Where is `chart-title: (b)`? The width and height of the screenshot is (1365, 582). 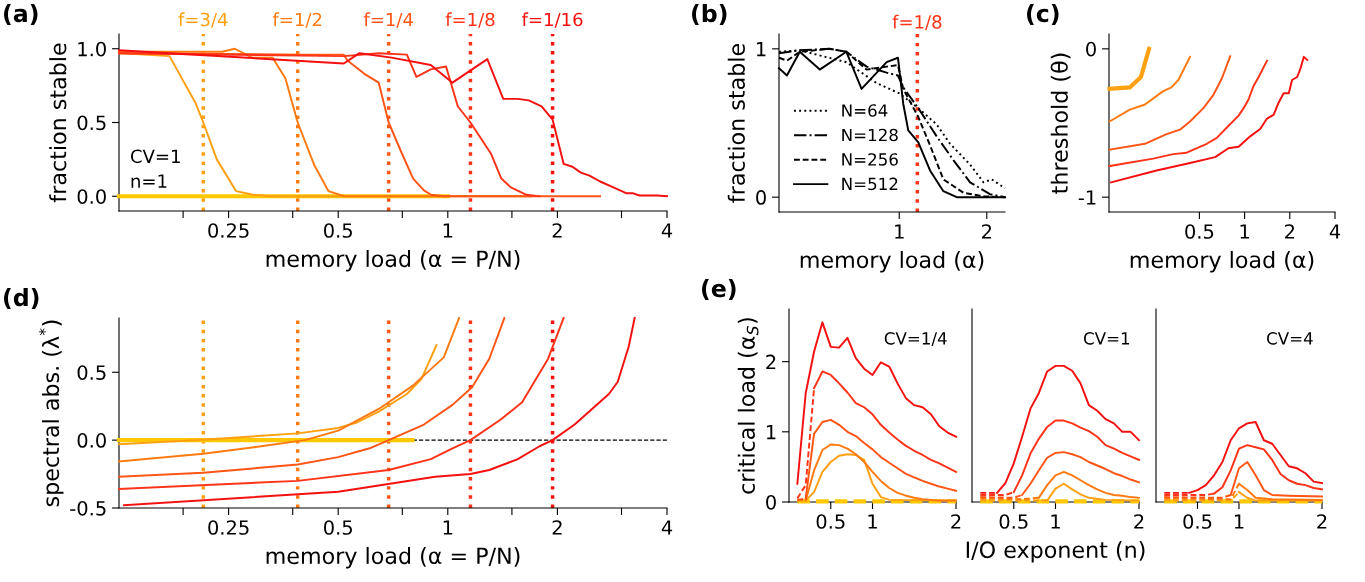 chart-title: (b) is located at coordinates (709, 15).